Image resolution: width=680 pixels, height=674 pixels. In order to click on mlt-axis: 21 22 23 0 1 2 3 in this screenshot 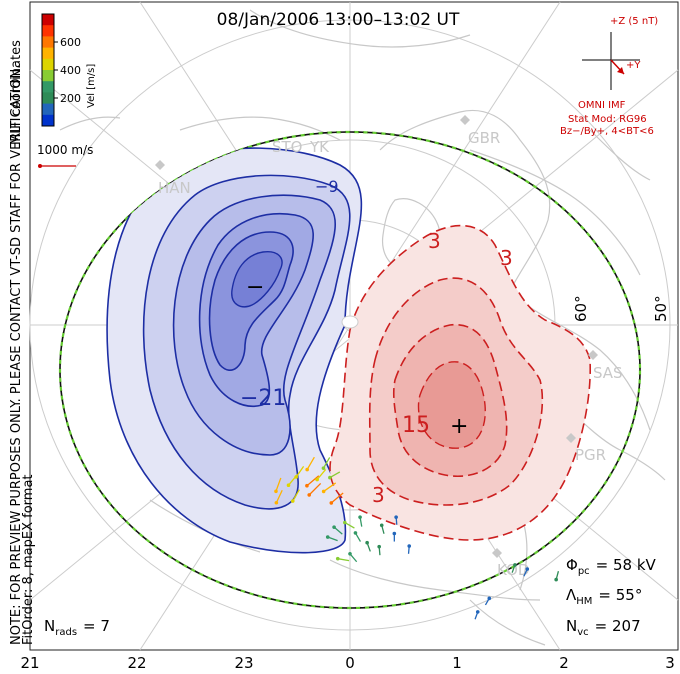, I will do `click(347, 663)`.